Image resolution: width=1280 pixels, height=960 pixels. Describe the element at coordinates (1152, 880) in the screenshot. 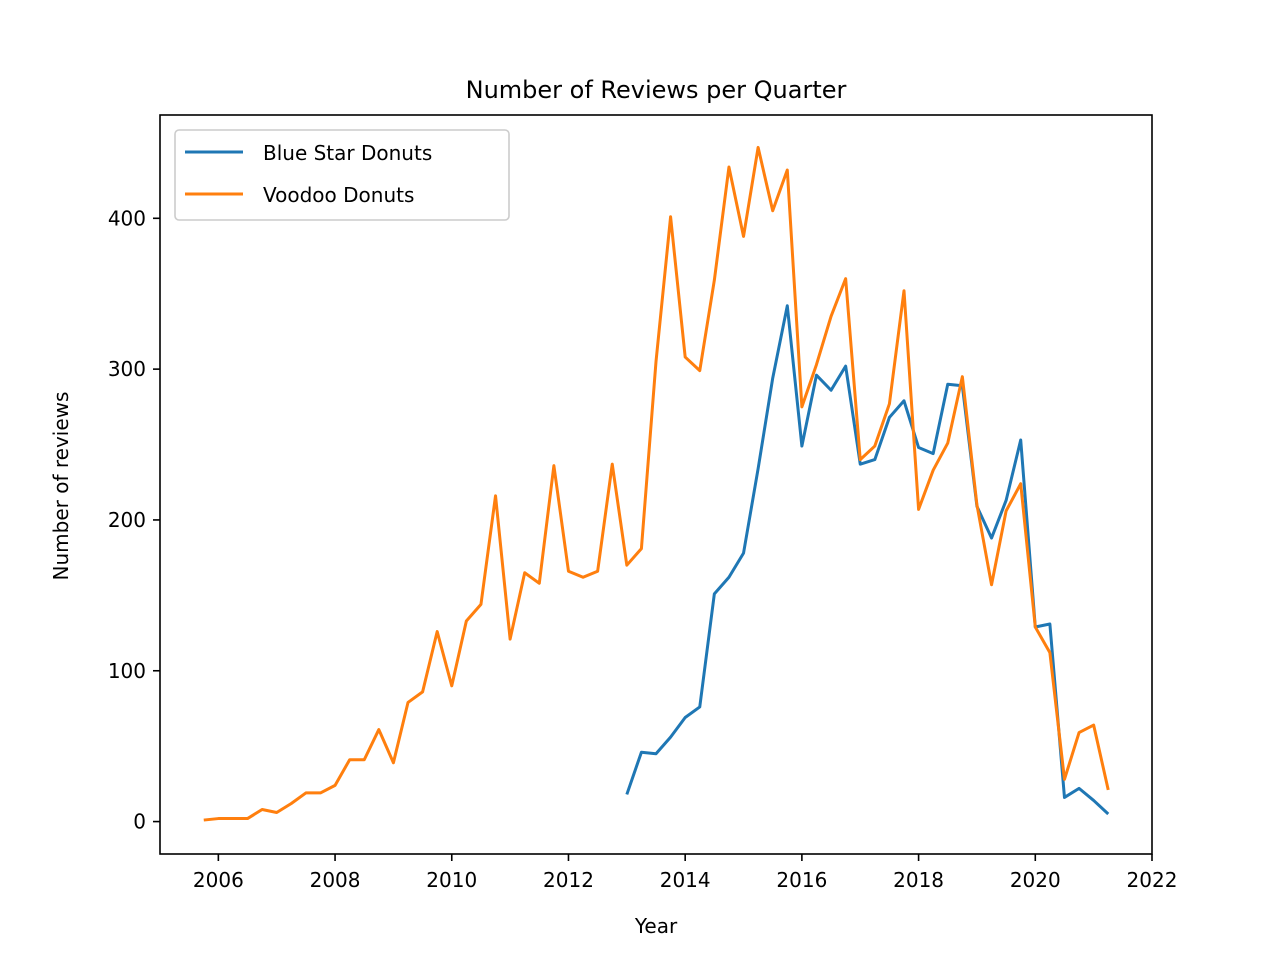

I see `x-tick-label: 2022` at that location.